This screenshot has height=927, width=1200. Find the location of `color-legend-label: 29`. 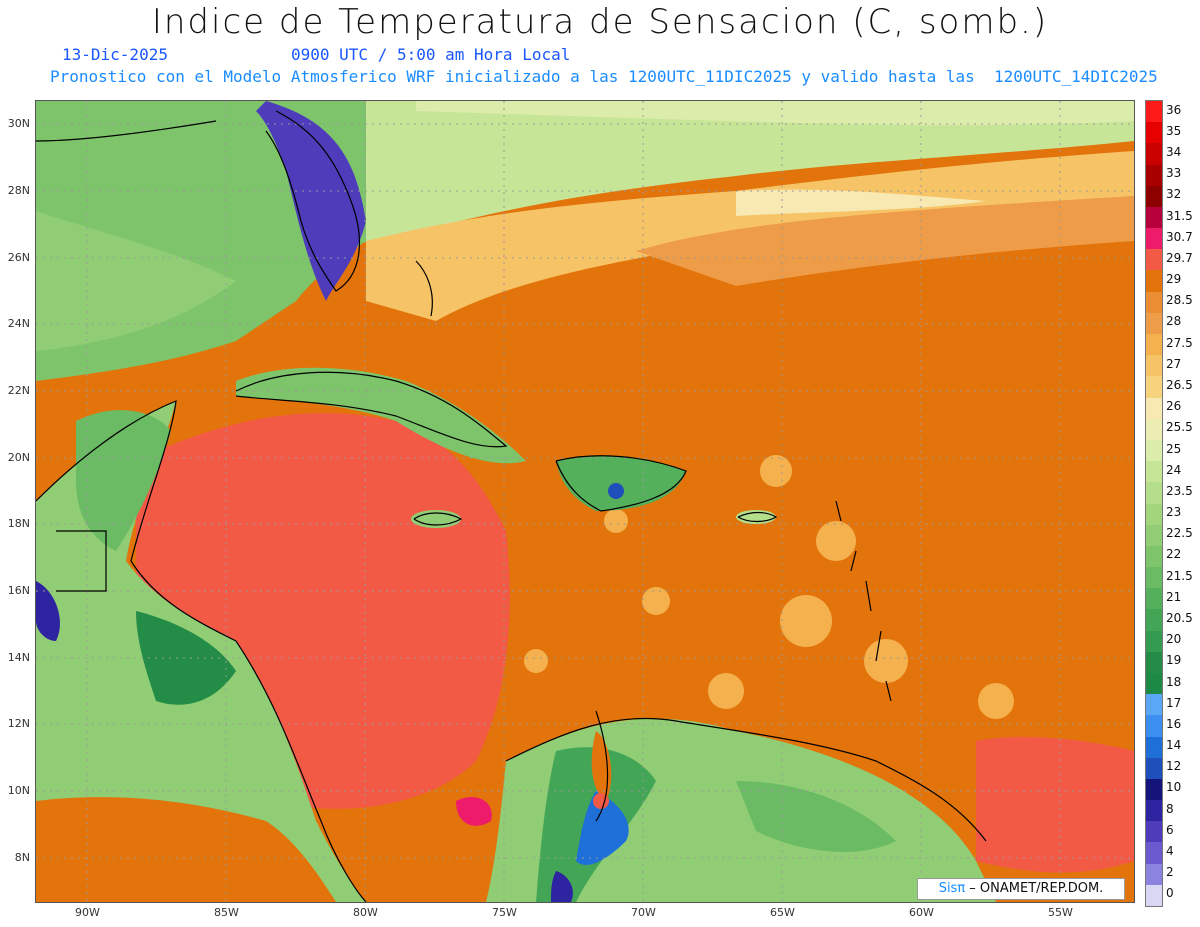

color-legend-label: 29 is located at coordinates (1174, 279).